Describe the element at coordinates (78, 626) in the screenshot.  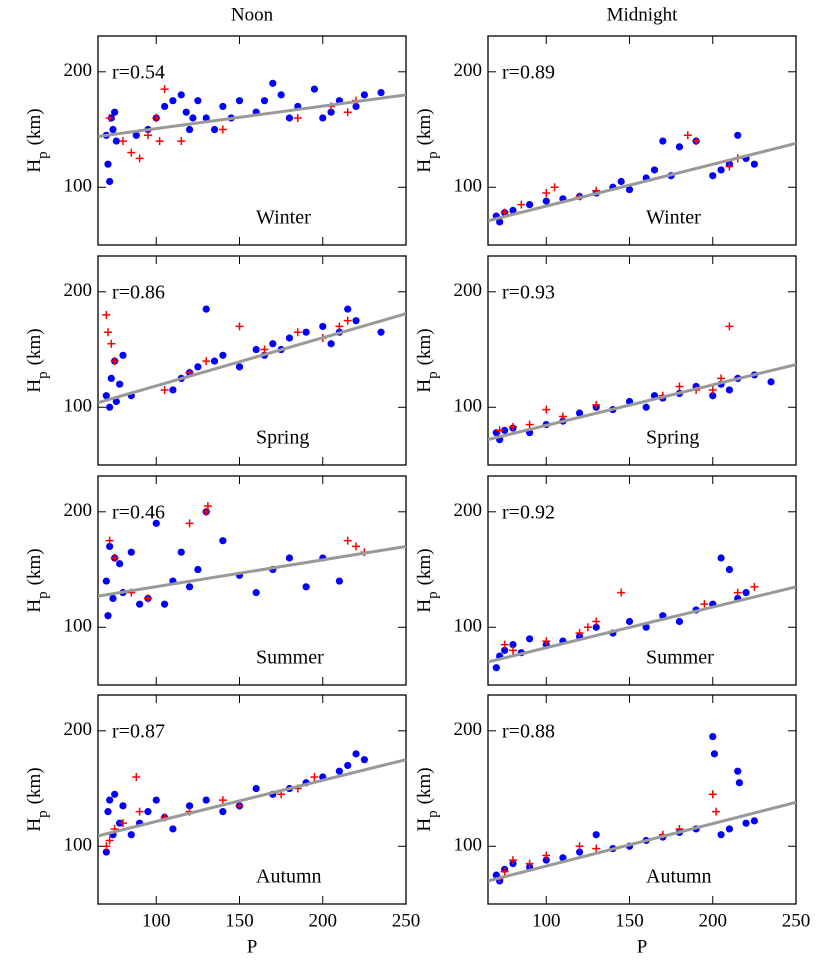
I see `y-tick-label: 100` at that location.